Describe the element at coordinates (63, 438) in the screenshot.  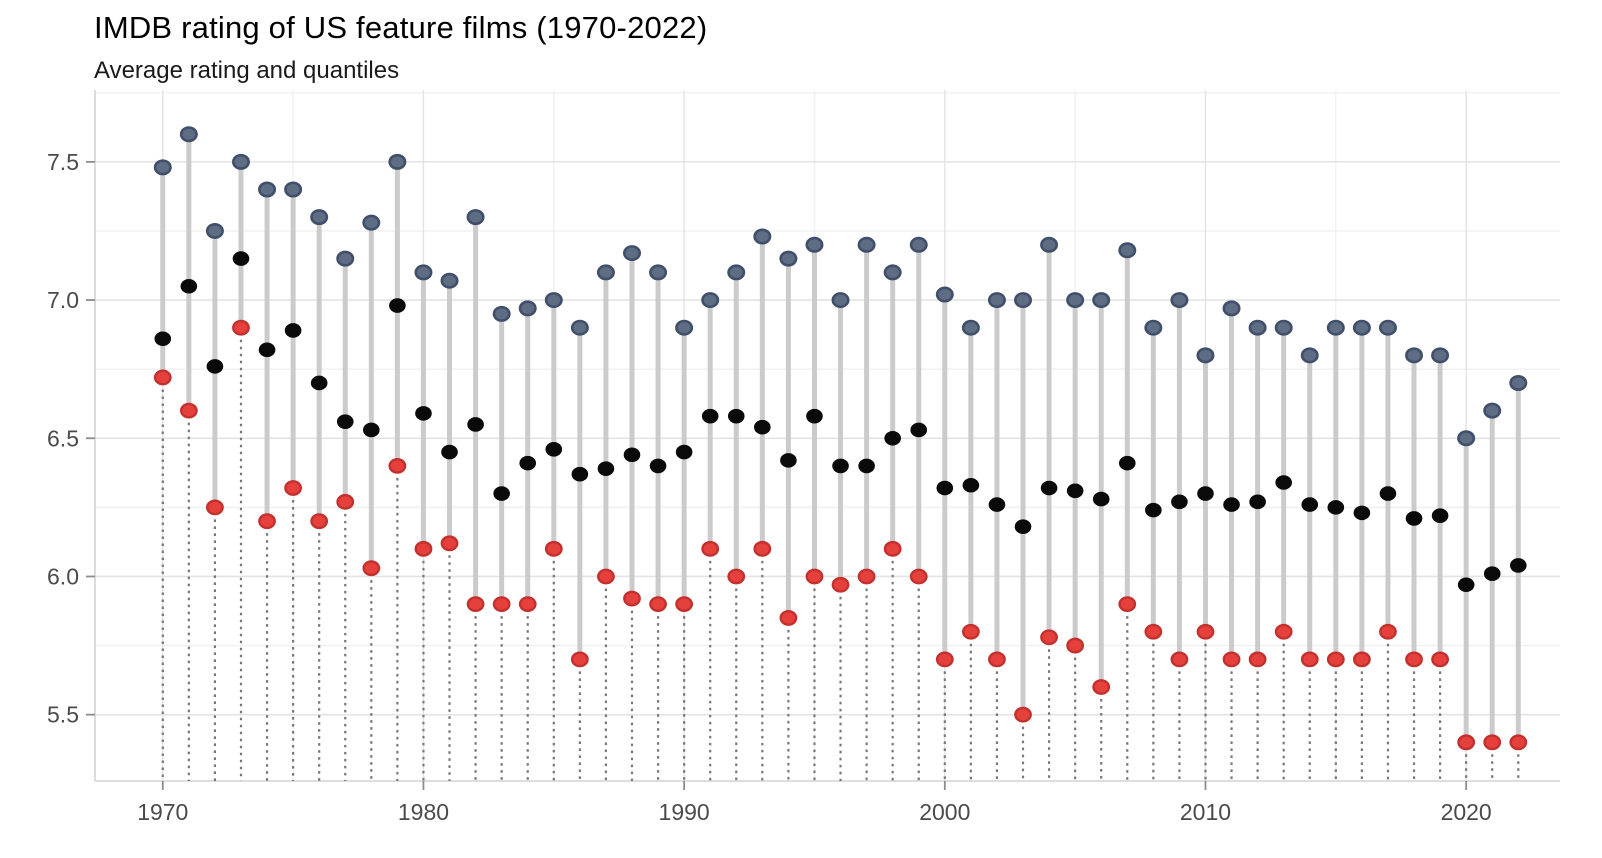
I see `y-tick-label: 6.5` at that location.